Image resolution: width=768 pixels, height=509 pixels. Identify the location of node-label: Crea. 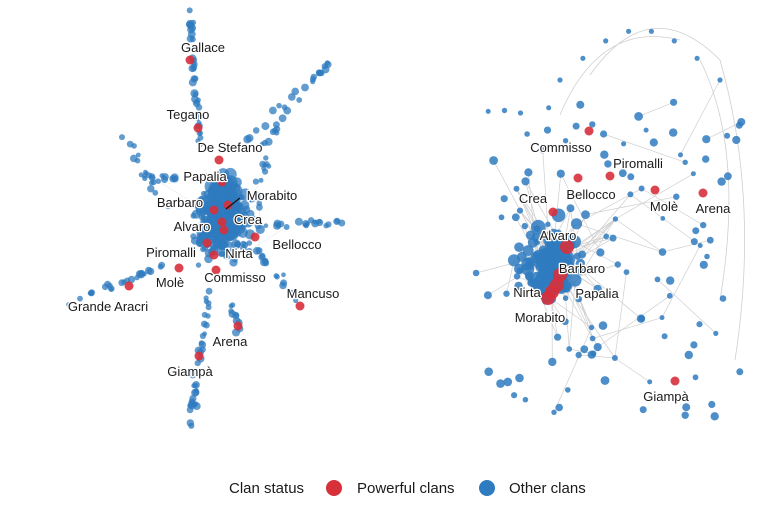
(248, 219).